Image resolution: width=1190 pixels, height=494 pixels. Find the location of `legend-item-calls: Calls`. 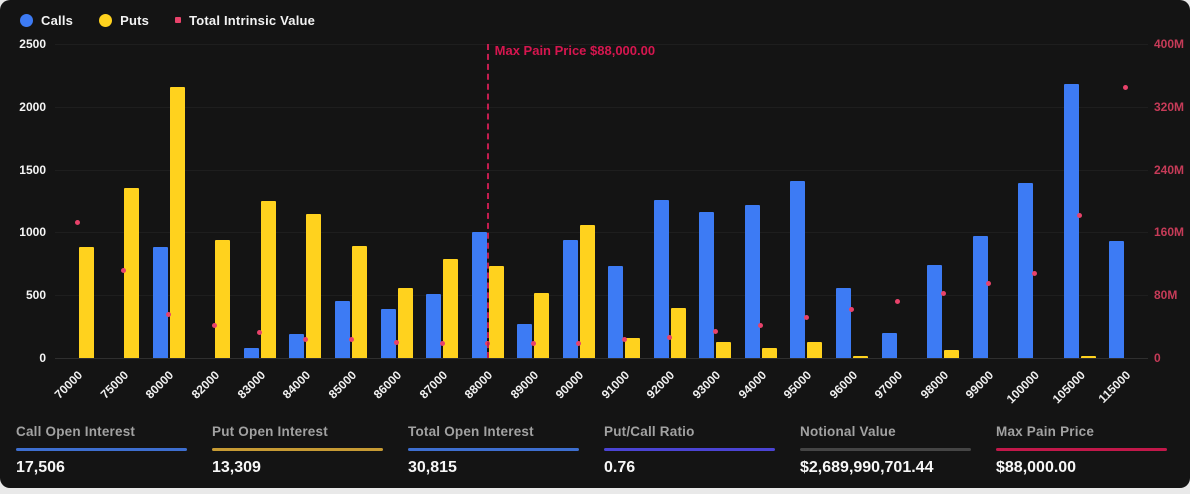

legend-item-calls: Calls is located at coordinates (46, 20).